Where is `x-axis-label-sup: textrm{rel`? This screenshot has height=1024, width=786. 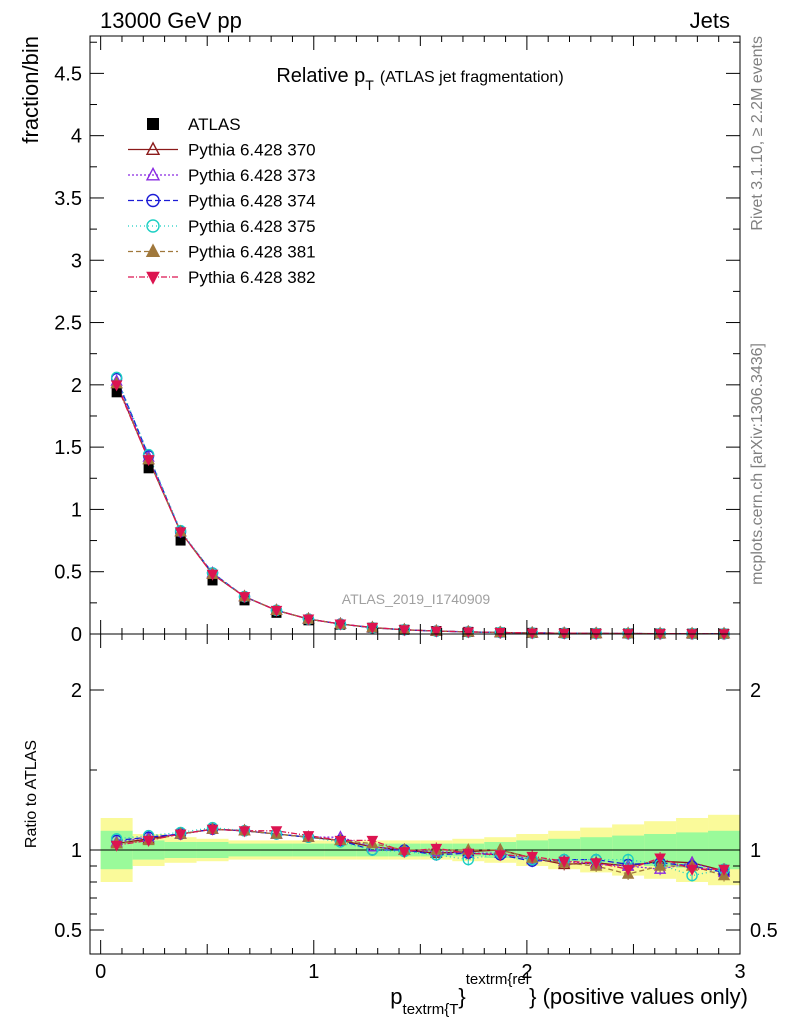
x-axis-label-sup: textrm{rel is located at coordinates (497, 979).